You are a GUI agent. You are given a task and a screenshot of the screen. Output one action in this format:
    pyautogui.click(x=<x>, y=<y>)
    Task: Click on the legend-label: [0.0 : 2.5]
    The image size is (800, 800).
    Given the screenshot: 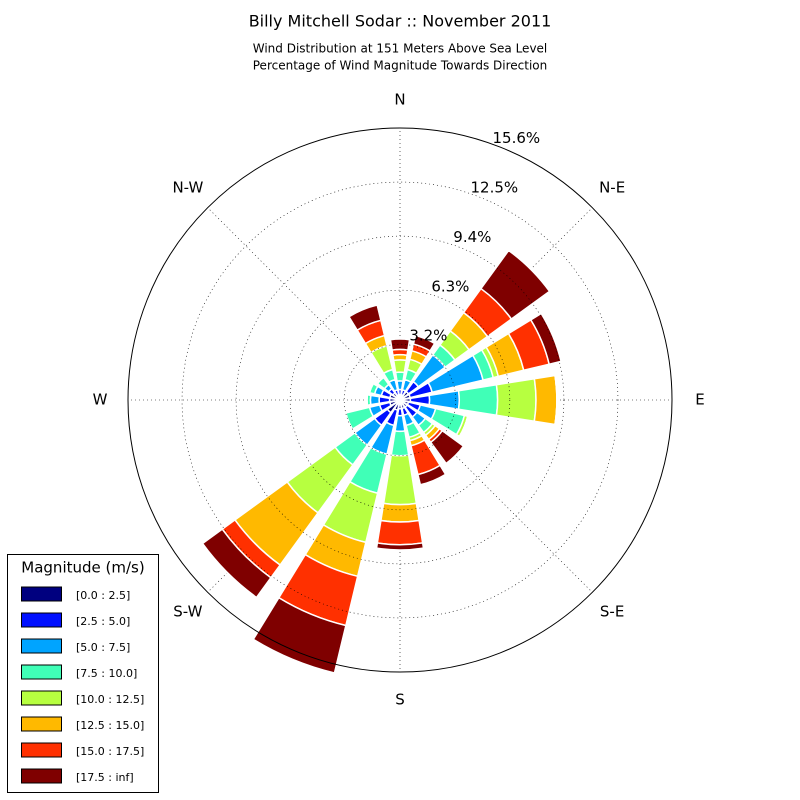 What is the action you would take?
    pyautogui.click(x=103, y=595)
    